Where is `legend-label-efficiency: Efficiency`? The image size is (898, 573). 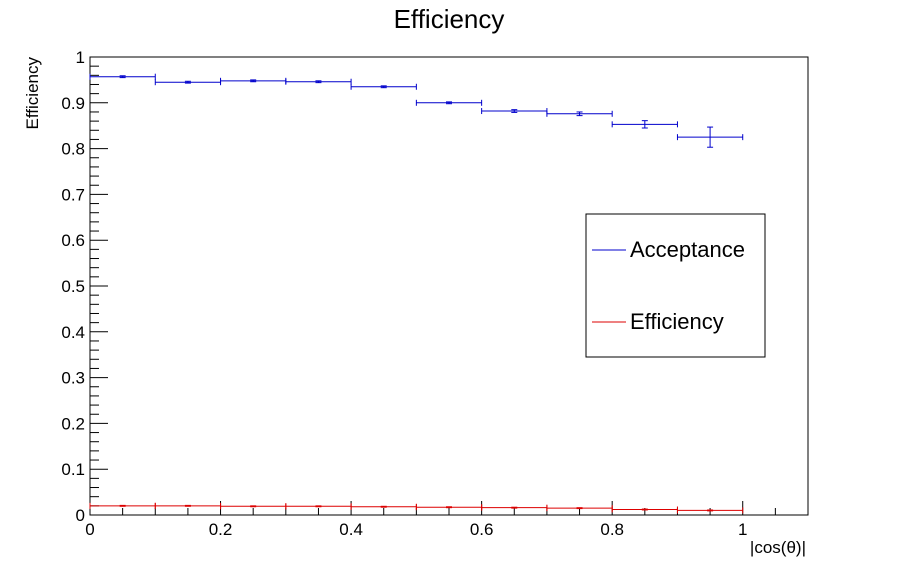 legend-label-efficiency: Efficiency is located at coordinates (677, 321).